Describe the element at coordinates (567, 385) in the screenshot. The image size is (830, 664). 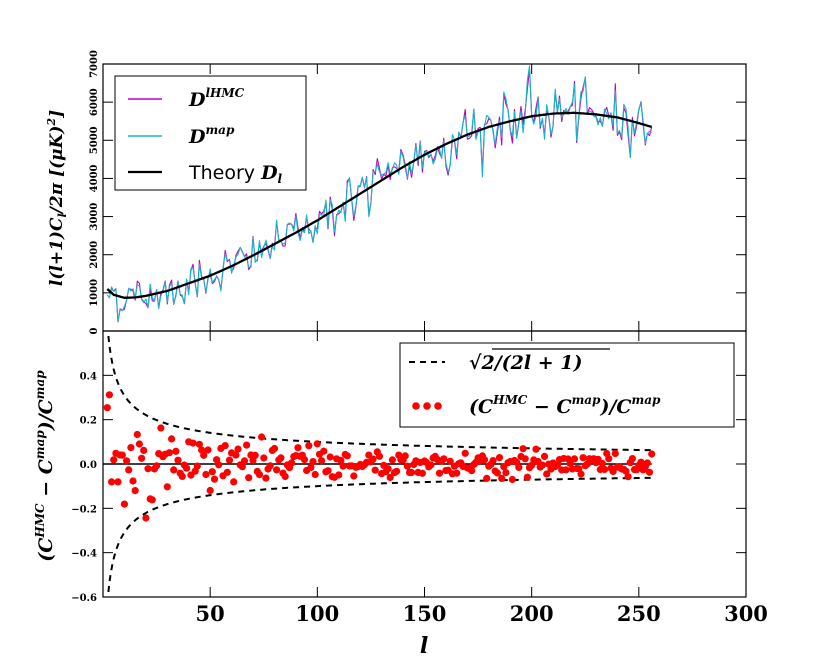
I see `bottom-legend-box` at that location.